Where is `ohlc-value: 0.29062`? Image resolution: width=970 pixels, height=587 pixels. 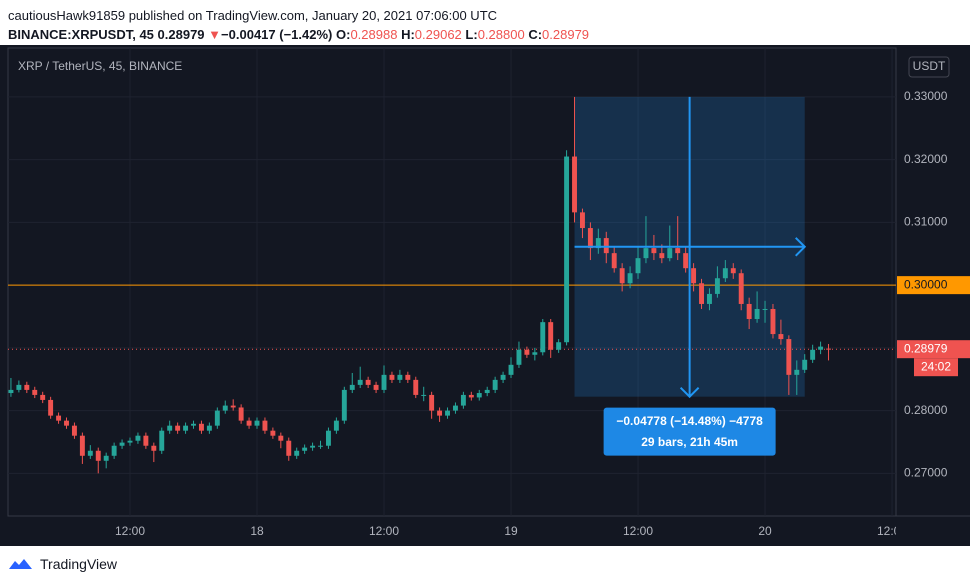 ohlc-value: 0.29062 is located at coordinates (438, 34).